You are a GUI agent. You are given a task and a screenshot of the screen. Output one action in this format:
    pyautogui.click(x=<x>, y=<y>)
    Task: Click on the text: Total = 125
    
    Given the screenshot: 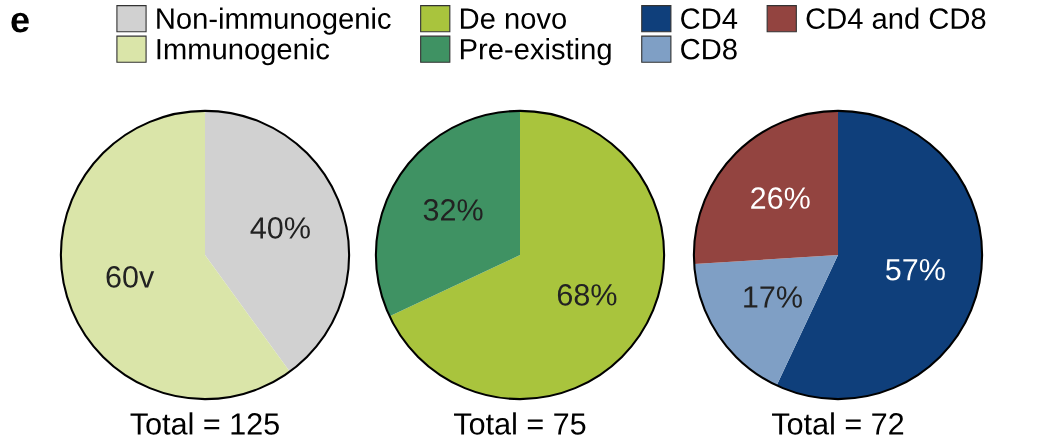 What is the action you would take?
    pyautogui.click(x=204, y=423)
    